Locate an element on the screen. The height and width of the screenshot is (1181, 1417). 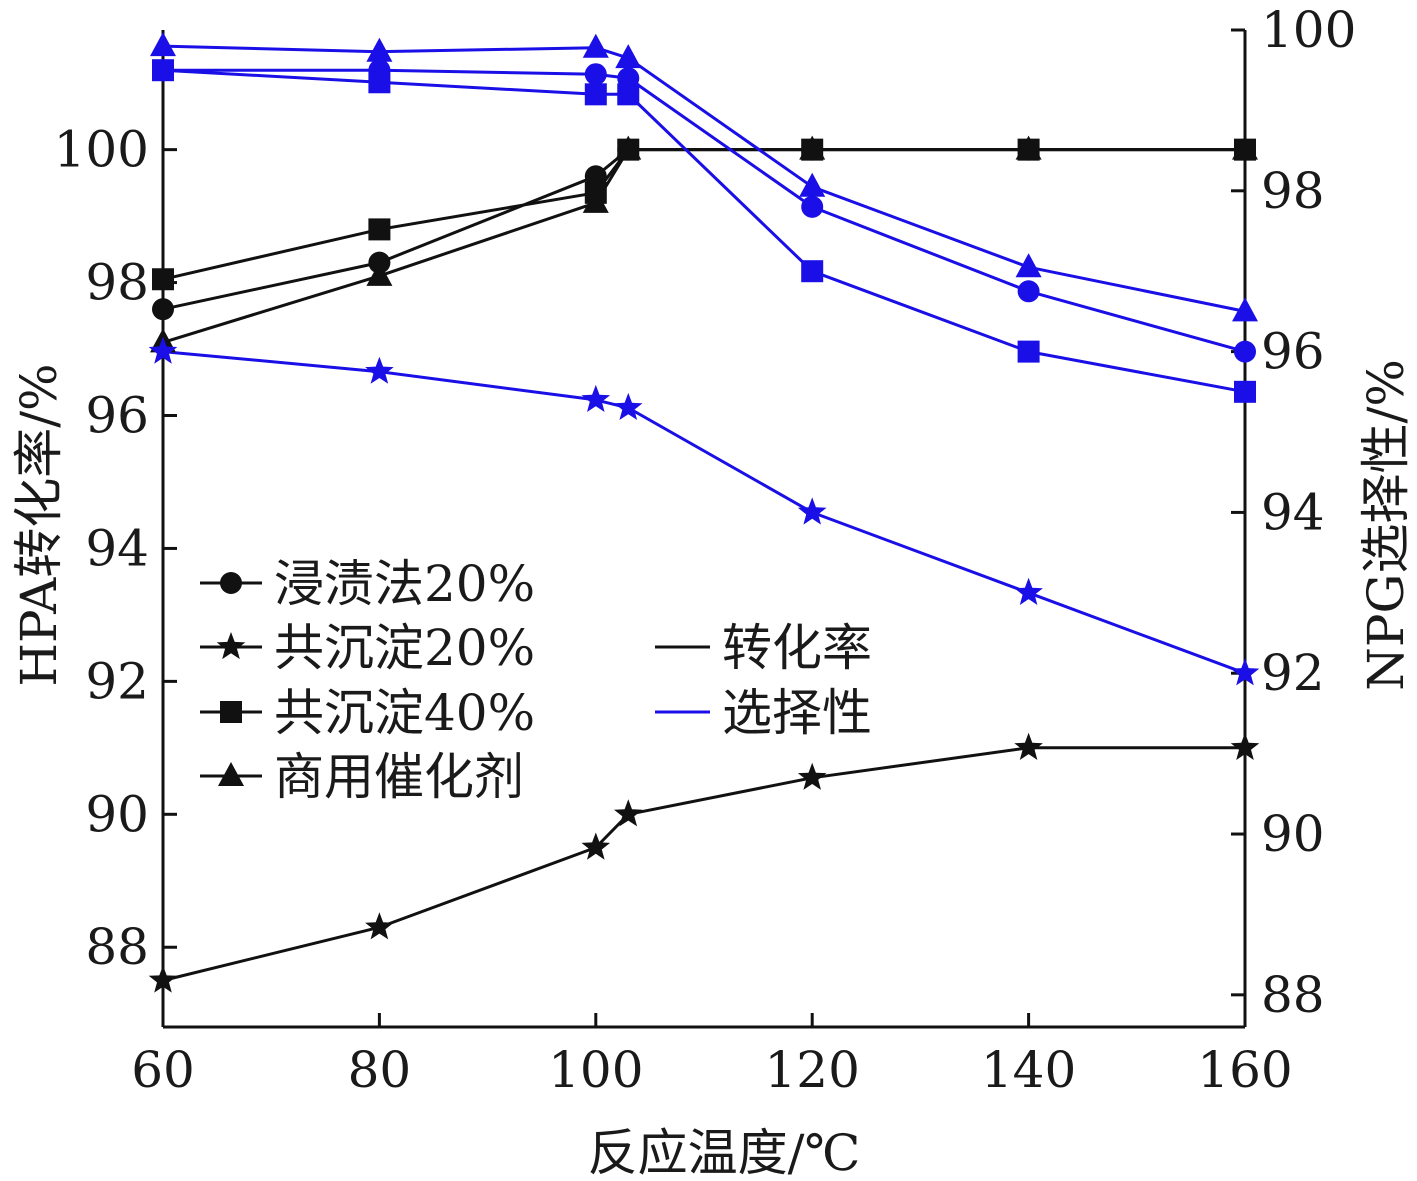
right-y-tick-label: 96 is located at coordinates (1293, 352).